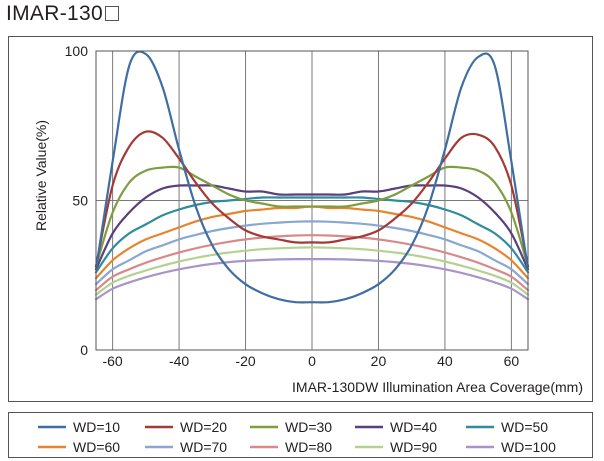 This screenshot has width=604, height=461. What do you see at coordinates (413, 447) in the screenshot?
I see `legend-label: WD=90` at bounding box center [413, 447].